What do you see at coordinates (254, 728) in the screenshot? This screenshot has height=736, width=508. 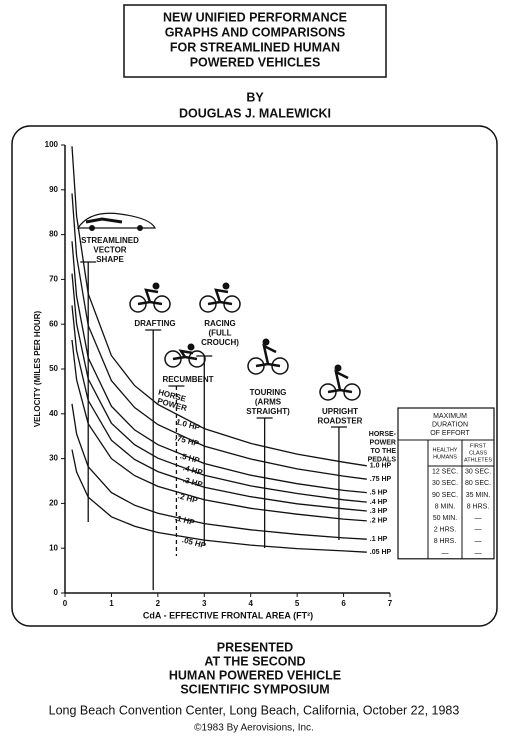 I see `copyright: ©1983 By Aerovisions, Inc.` at bounding box center [254, 728].